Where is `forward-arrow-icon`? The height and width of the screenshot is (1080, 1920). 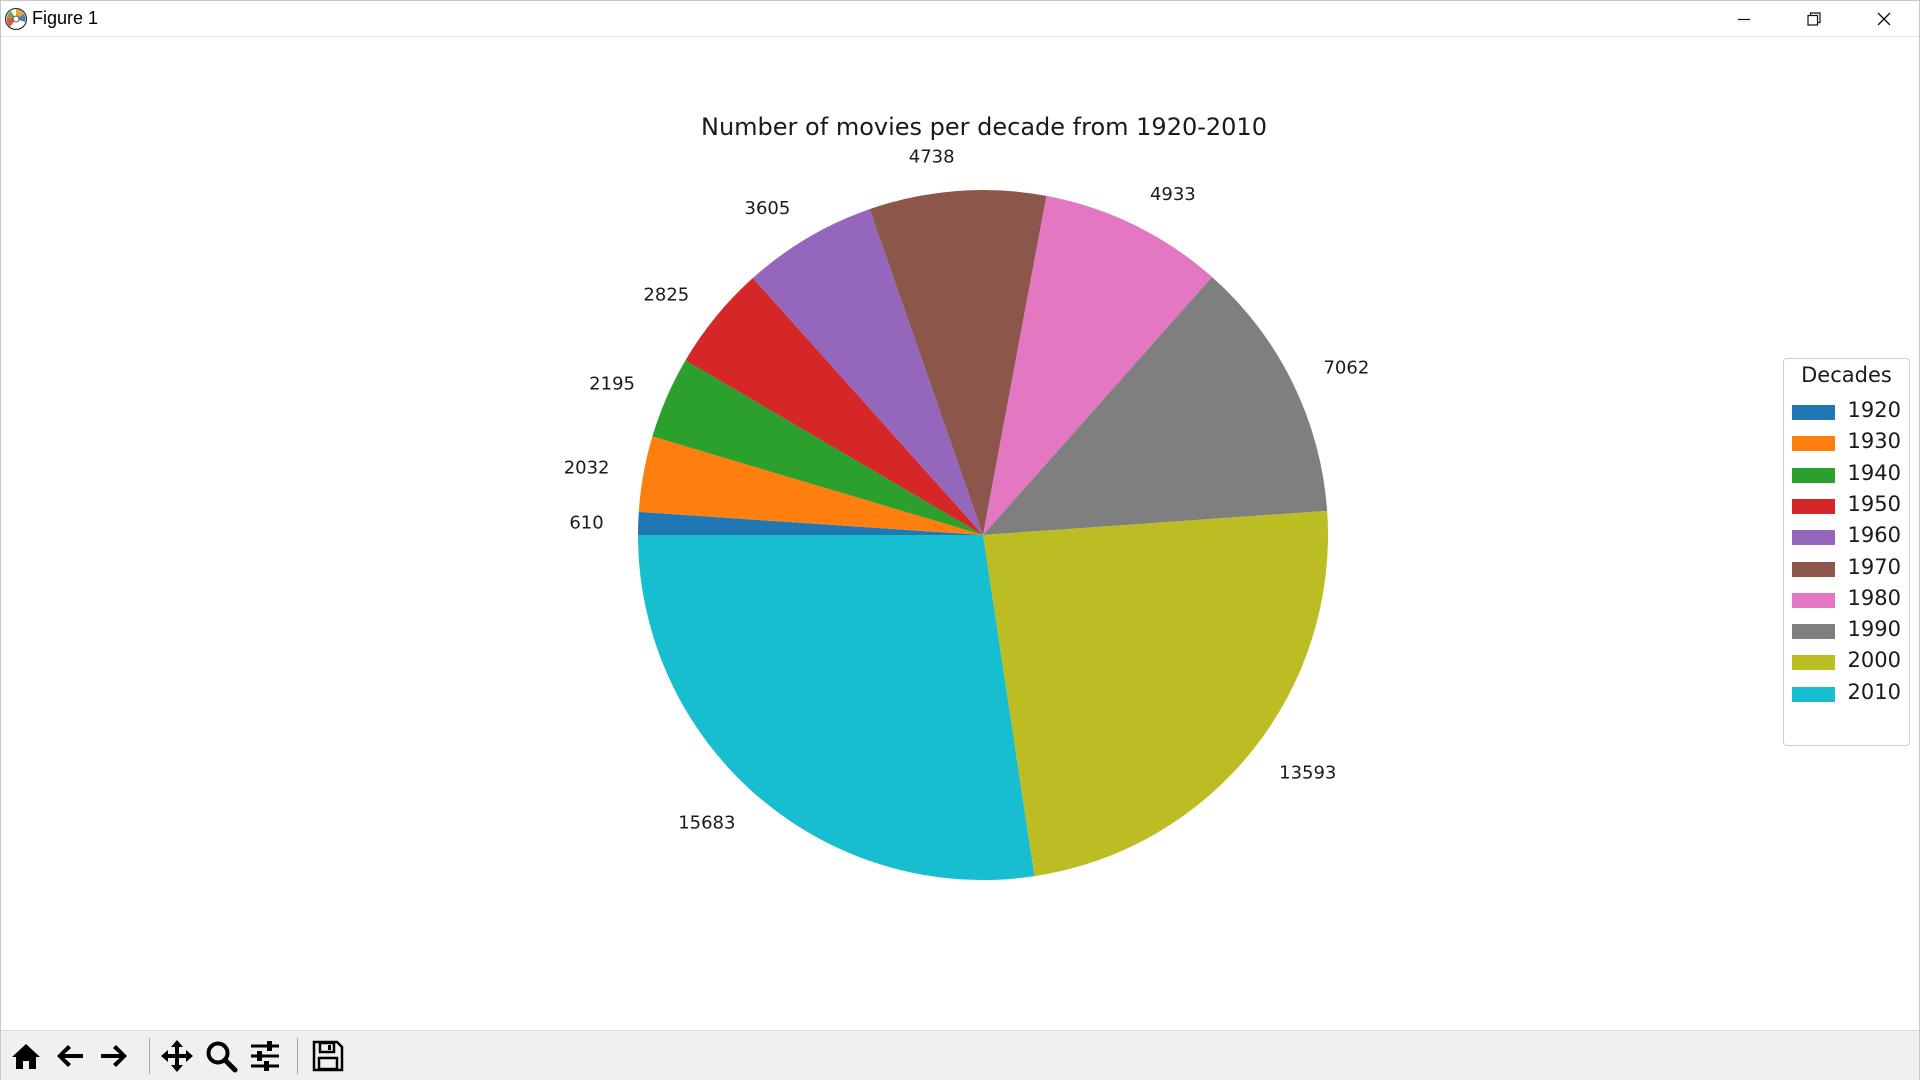
forward-arrow-icon is located at coordinates (114, 1056).